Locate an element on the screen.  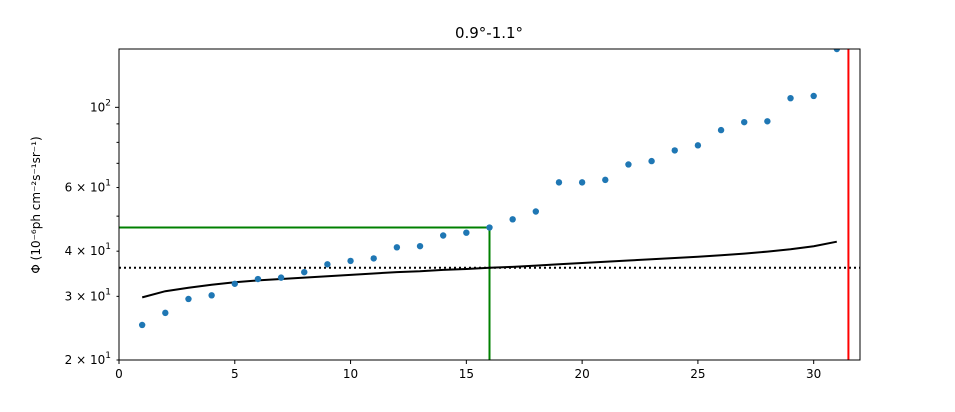
y-minor-tick-label: 4 × 10¹ is located at coordinates (88, 250).